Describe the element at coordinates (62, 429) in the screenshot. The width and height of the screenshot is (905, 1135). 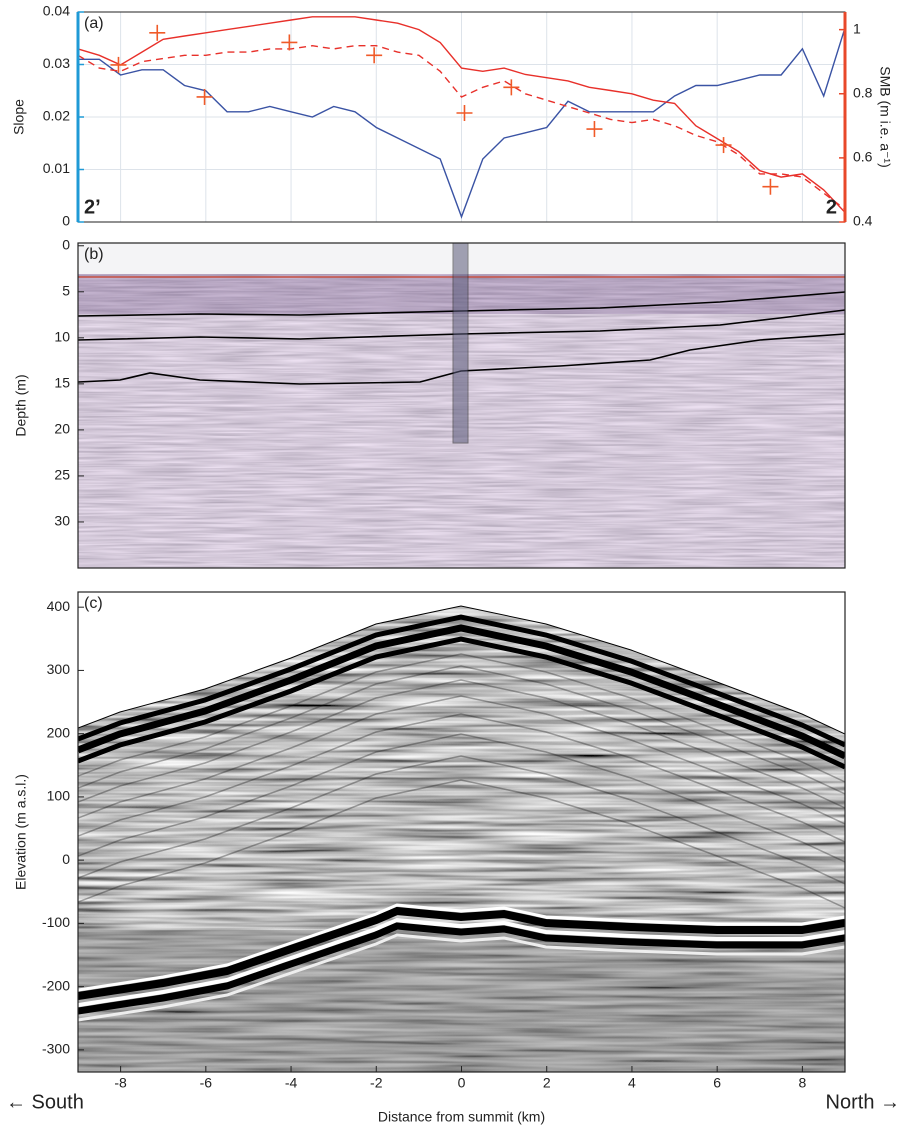
I see `y-tick-label: 20` at that location.